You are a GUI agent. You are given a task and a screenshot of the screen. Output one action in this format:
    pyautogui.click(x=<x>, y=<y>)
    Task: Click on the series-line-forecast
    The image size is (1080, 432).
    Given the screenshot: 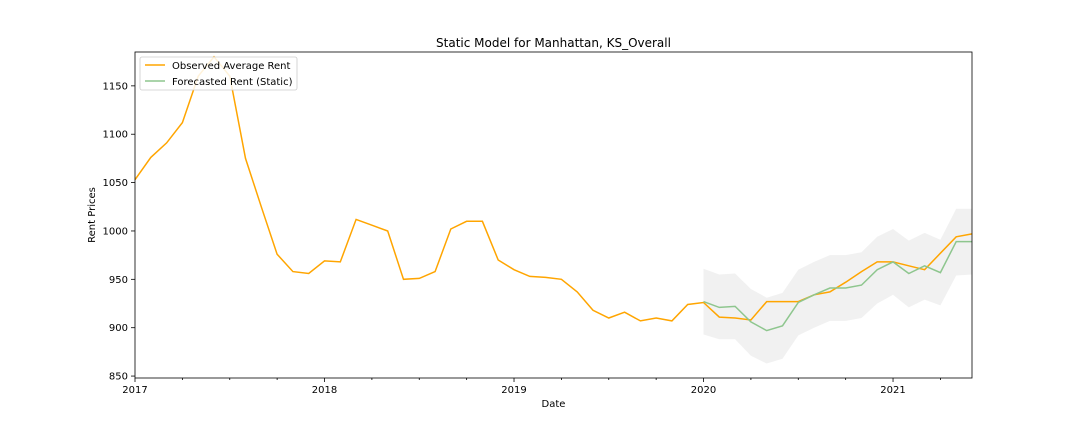 What is the action you would take?
    pyautogui.click(x=837, y=286)
    